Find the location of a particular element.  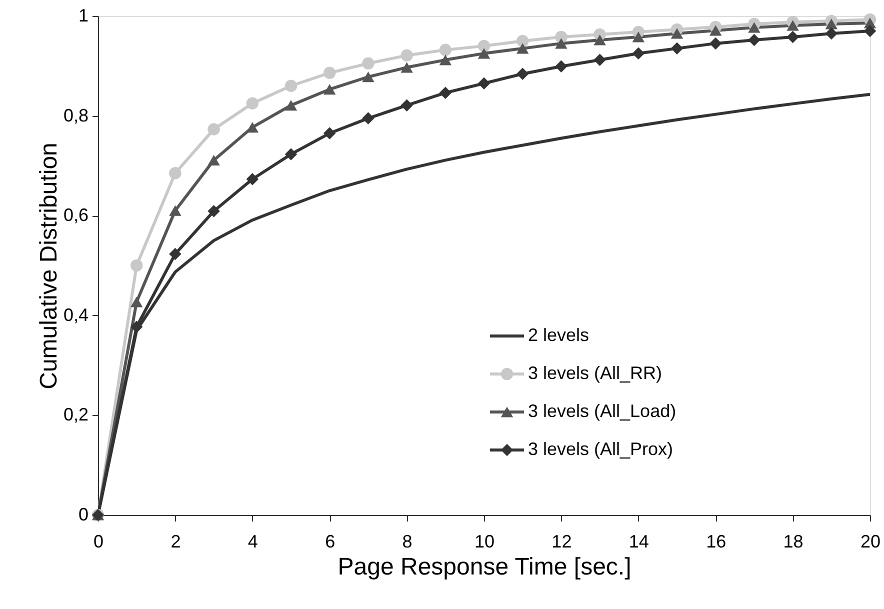

y-tick-label: 0,6 is located at coordinates (75, 215).